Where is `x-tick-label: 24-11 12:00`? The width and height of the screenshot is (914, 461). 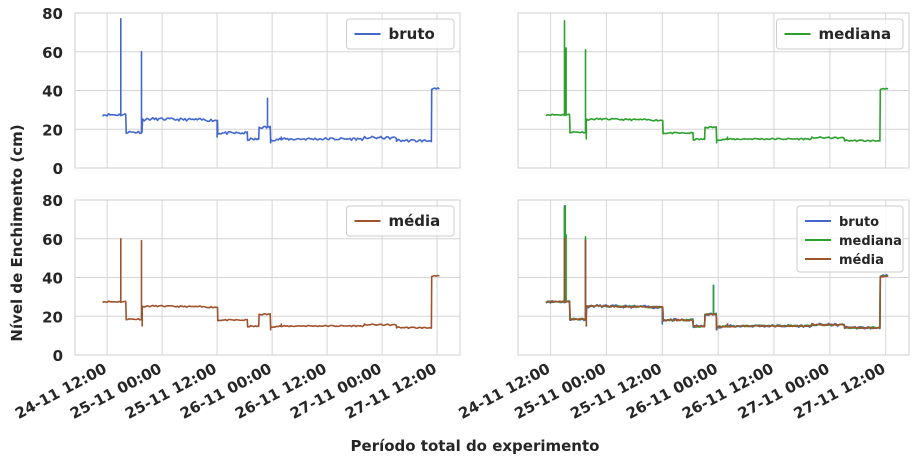 x-tick-label: 24-11 12:00 is located at coordinates (505, 390).